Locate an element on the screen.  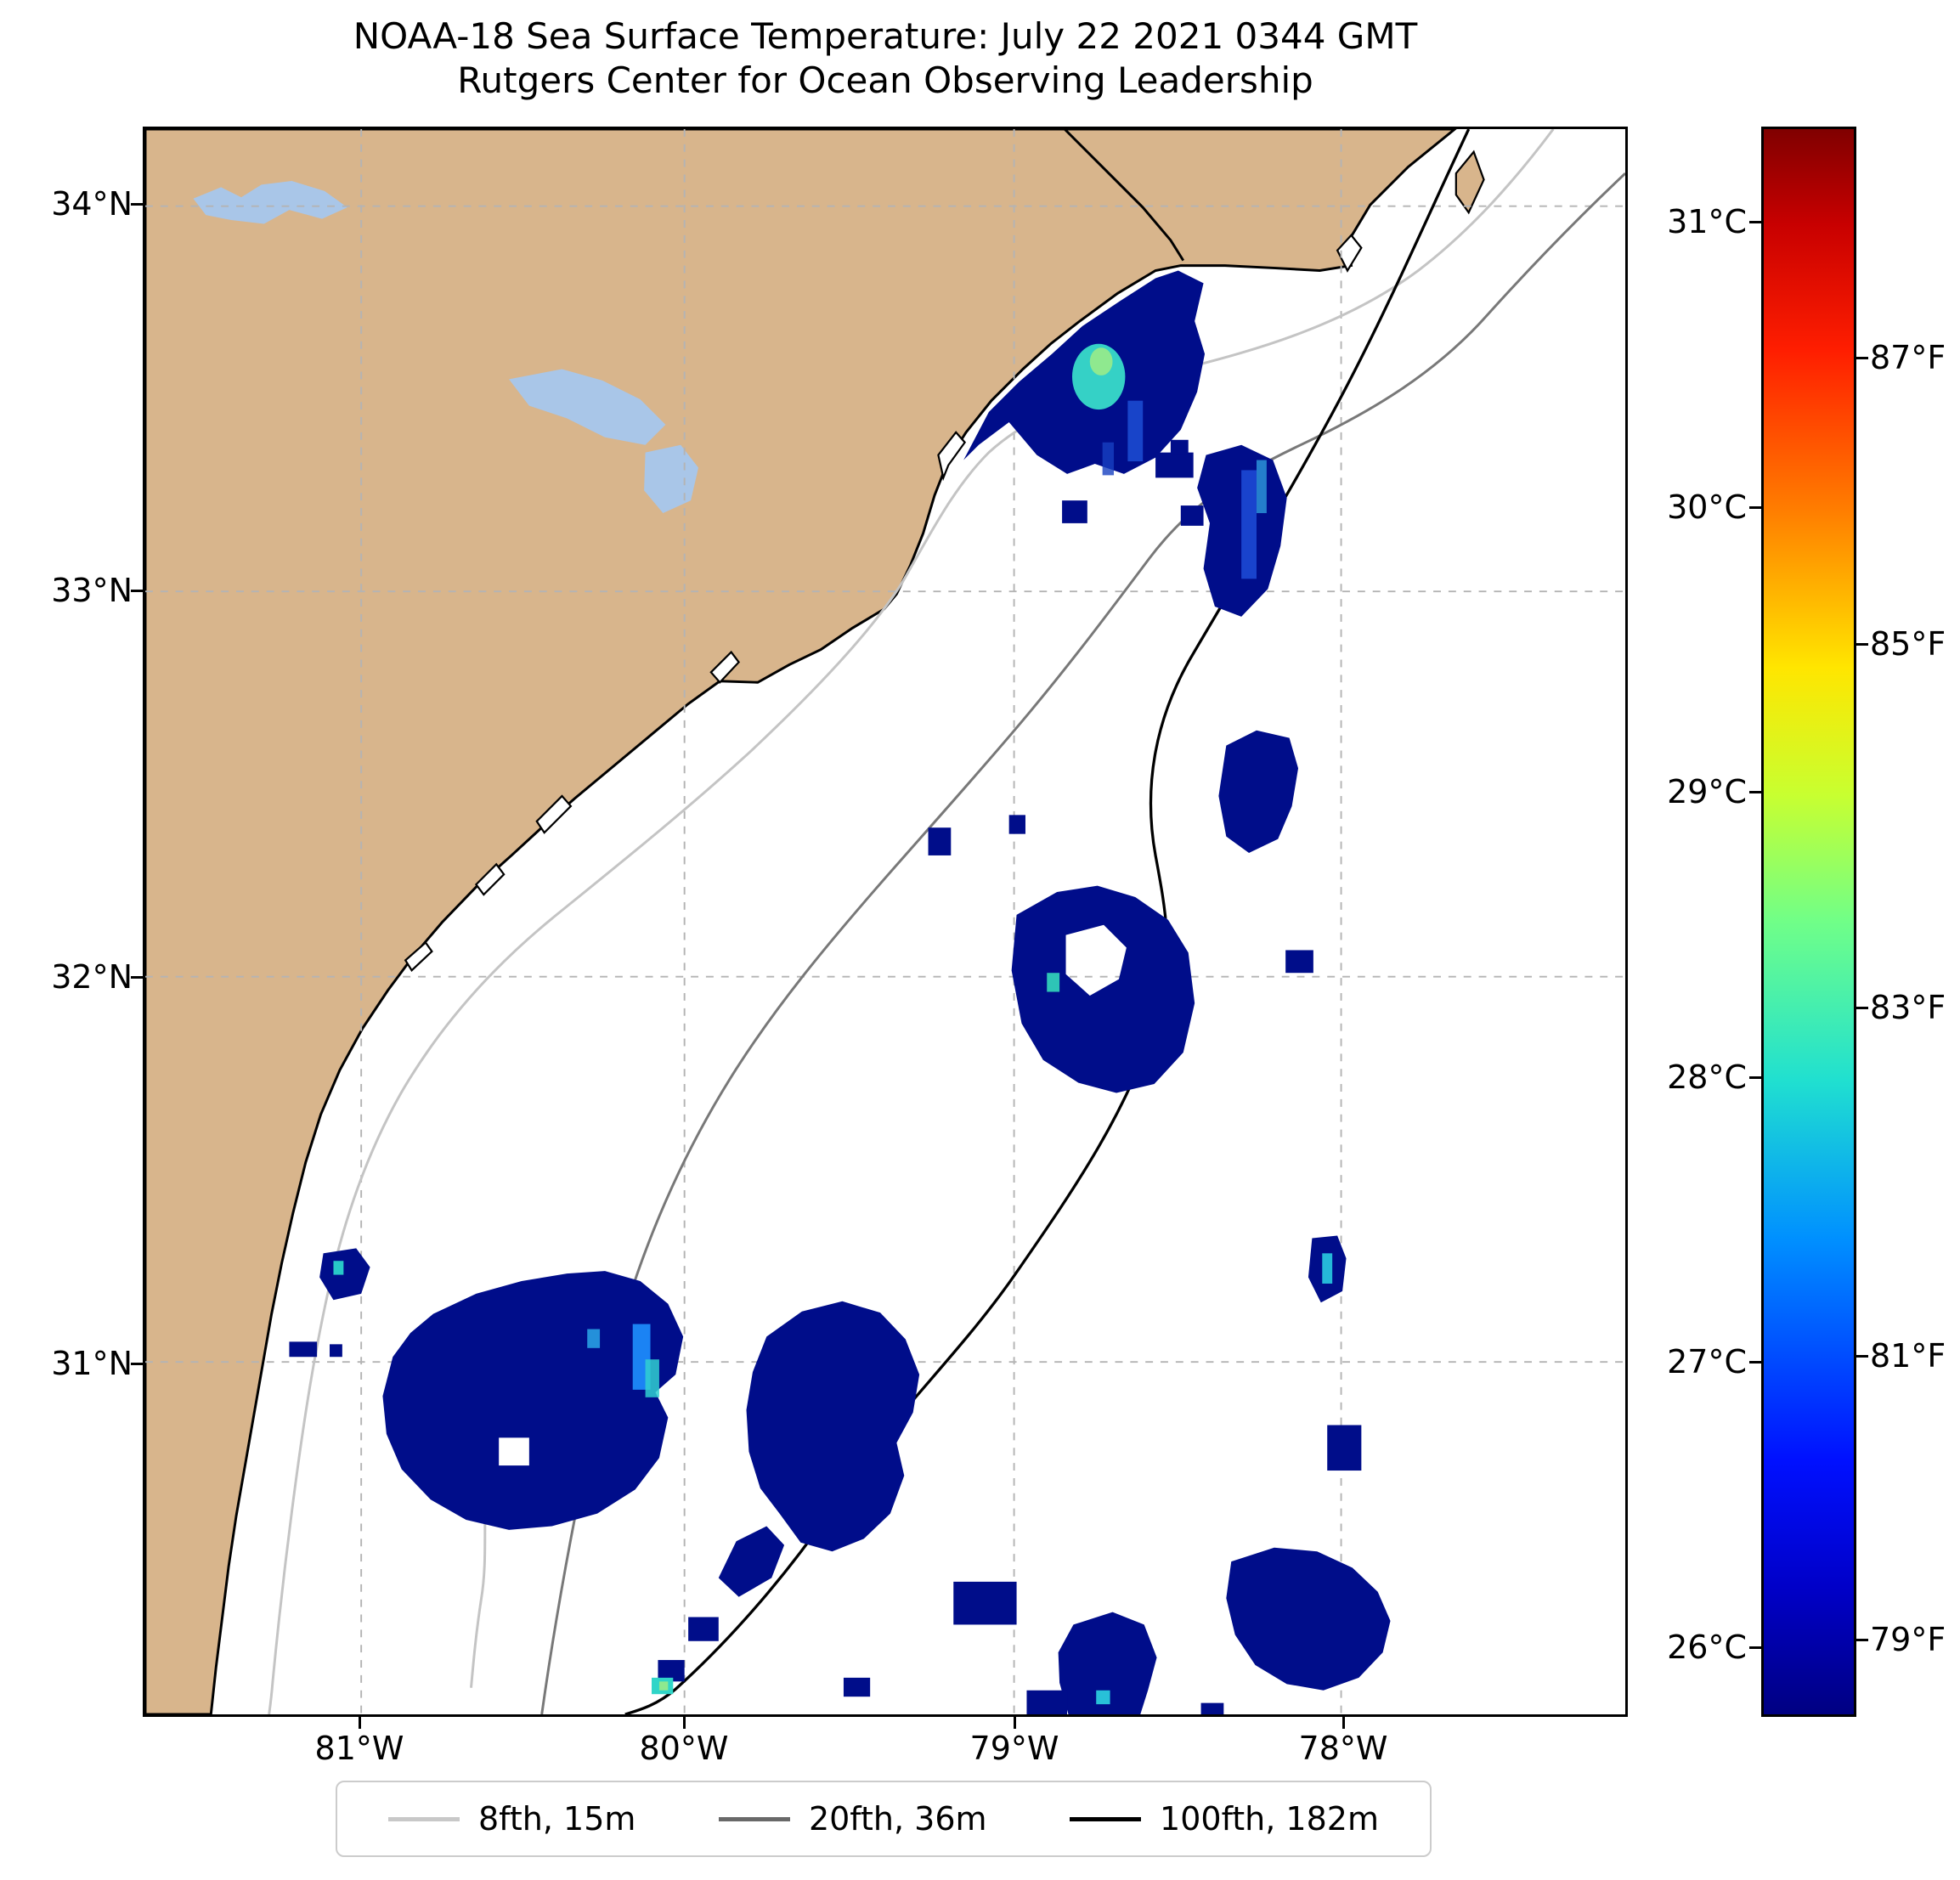
legend: 8fth, 15m 20fth, 36m 100fth, 182m is located at coordinates (884, 1819).